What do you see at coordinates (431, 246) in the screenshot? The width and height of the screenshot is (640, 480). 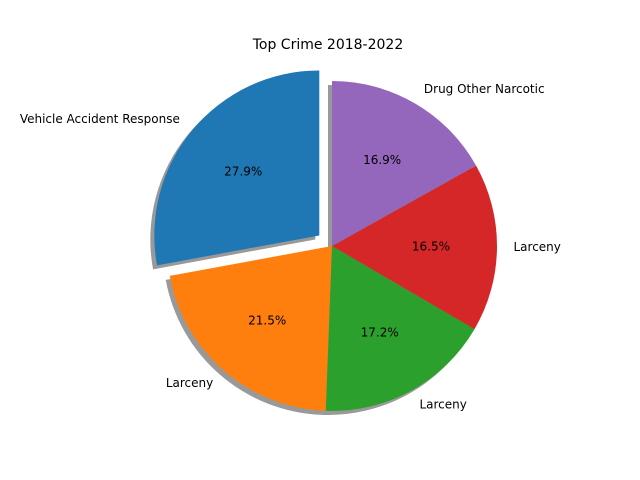 I see `slice-percent-label: 16.5%` at bounding box center [431, 246].